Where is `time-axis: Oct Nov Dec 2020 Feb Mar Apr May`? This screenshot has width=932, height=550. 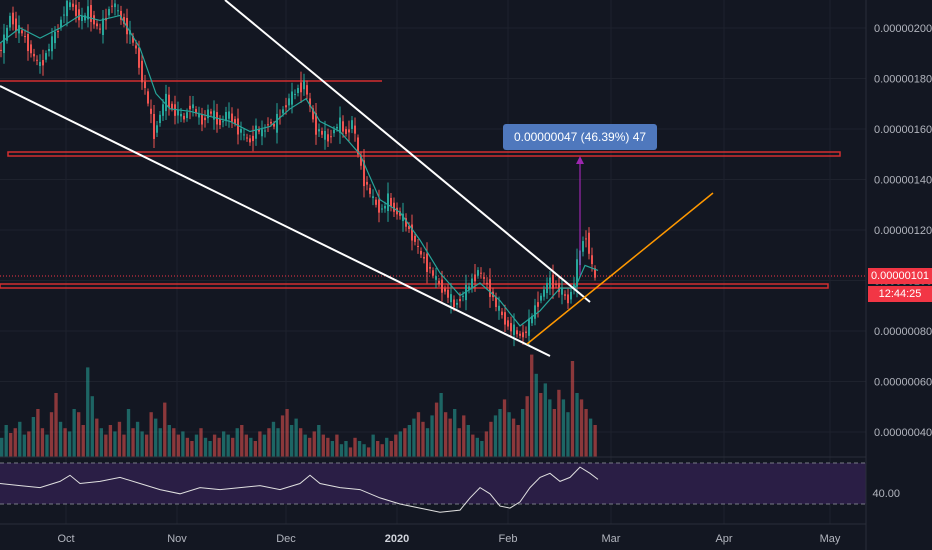
time-axis: Oct Nov Dec 2020 Feb Mar Apr May is located at coordinates (448, 539).